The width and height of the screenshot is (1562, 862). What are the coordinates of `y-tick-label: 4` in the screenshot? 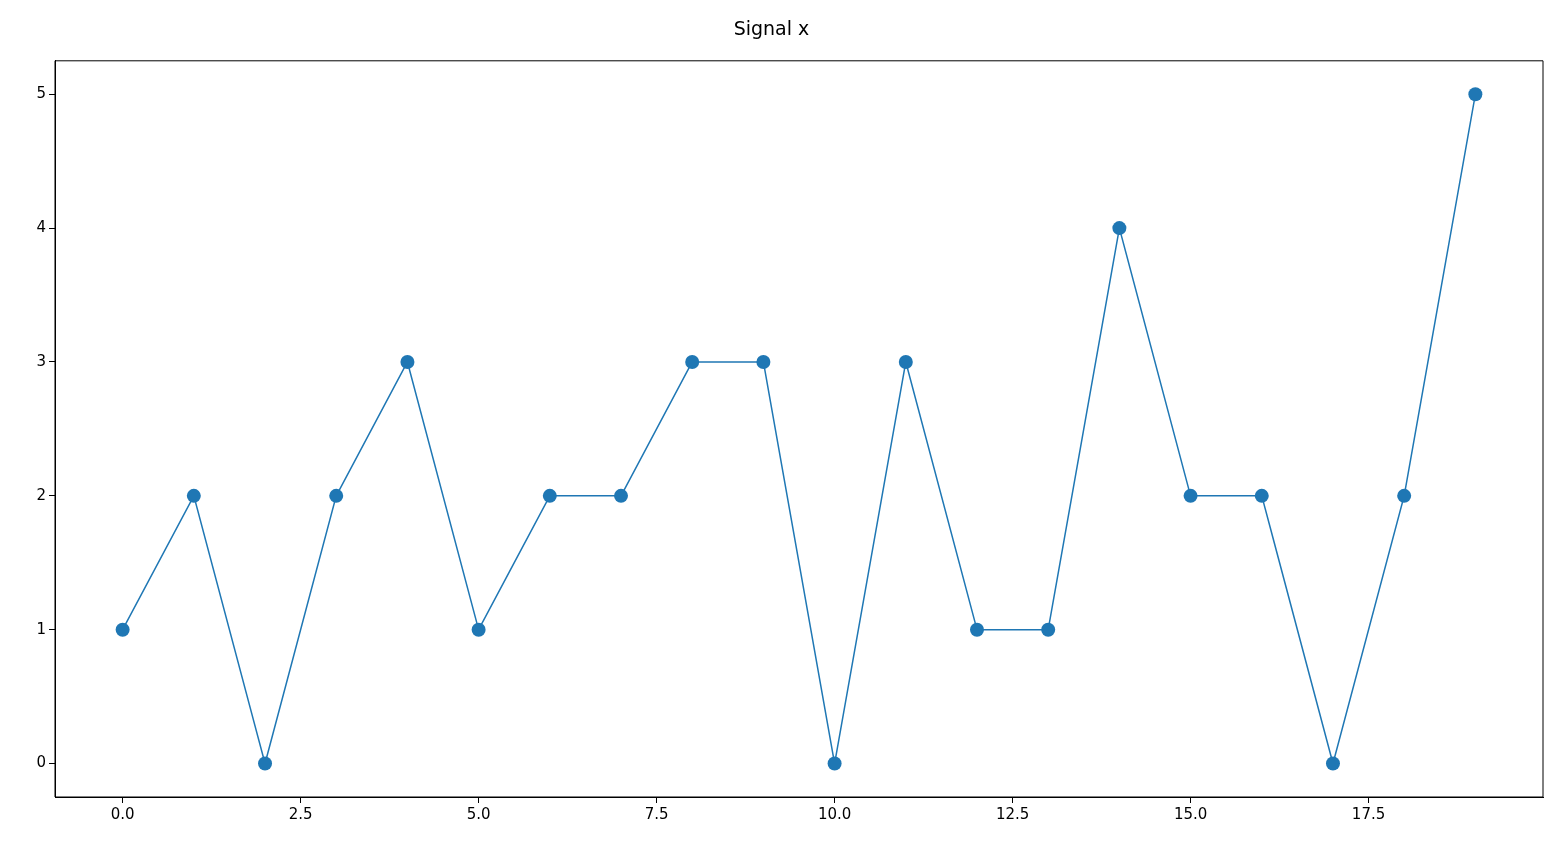 It's located at (41, 227).